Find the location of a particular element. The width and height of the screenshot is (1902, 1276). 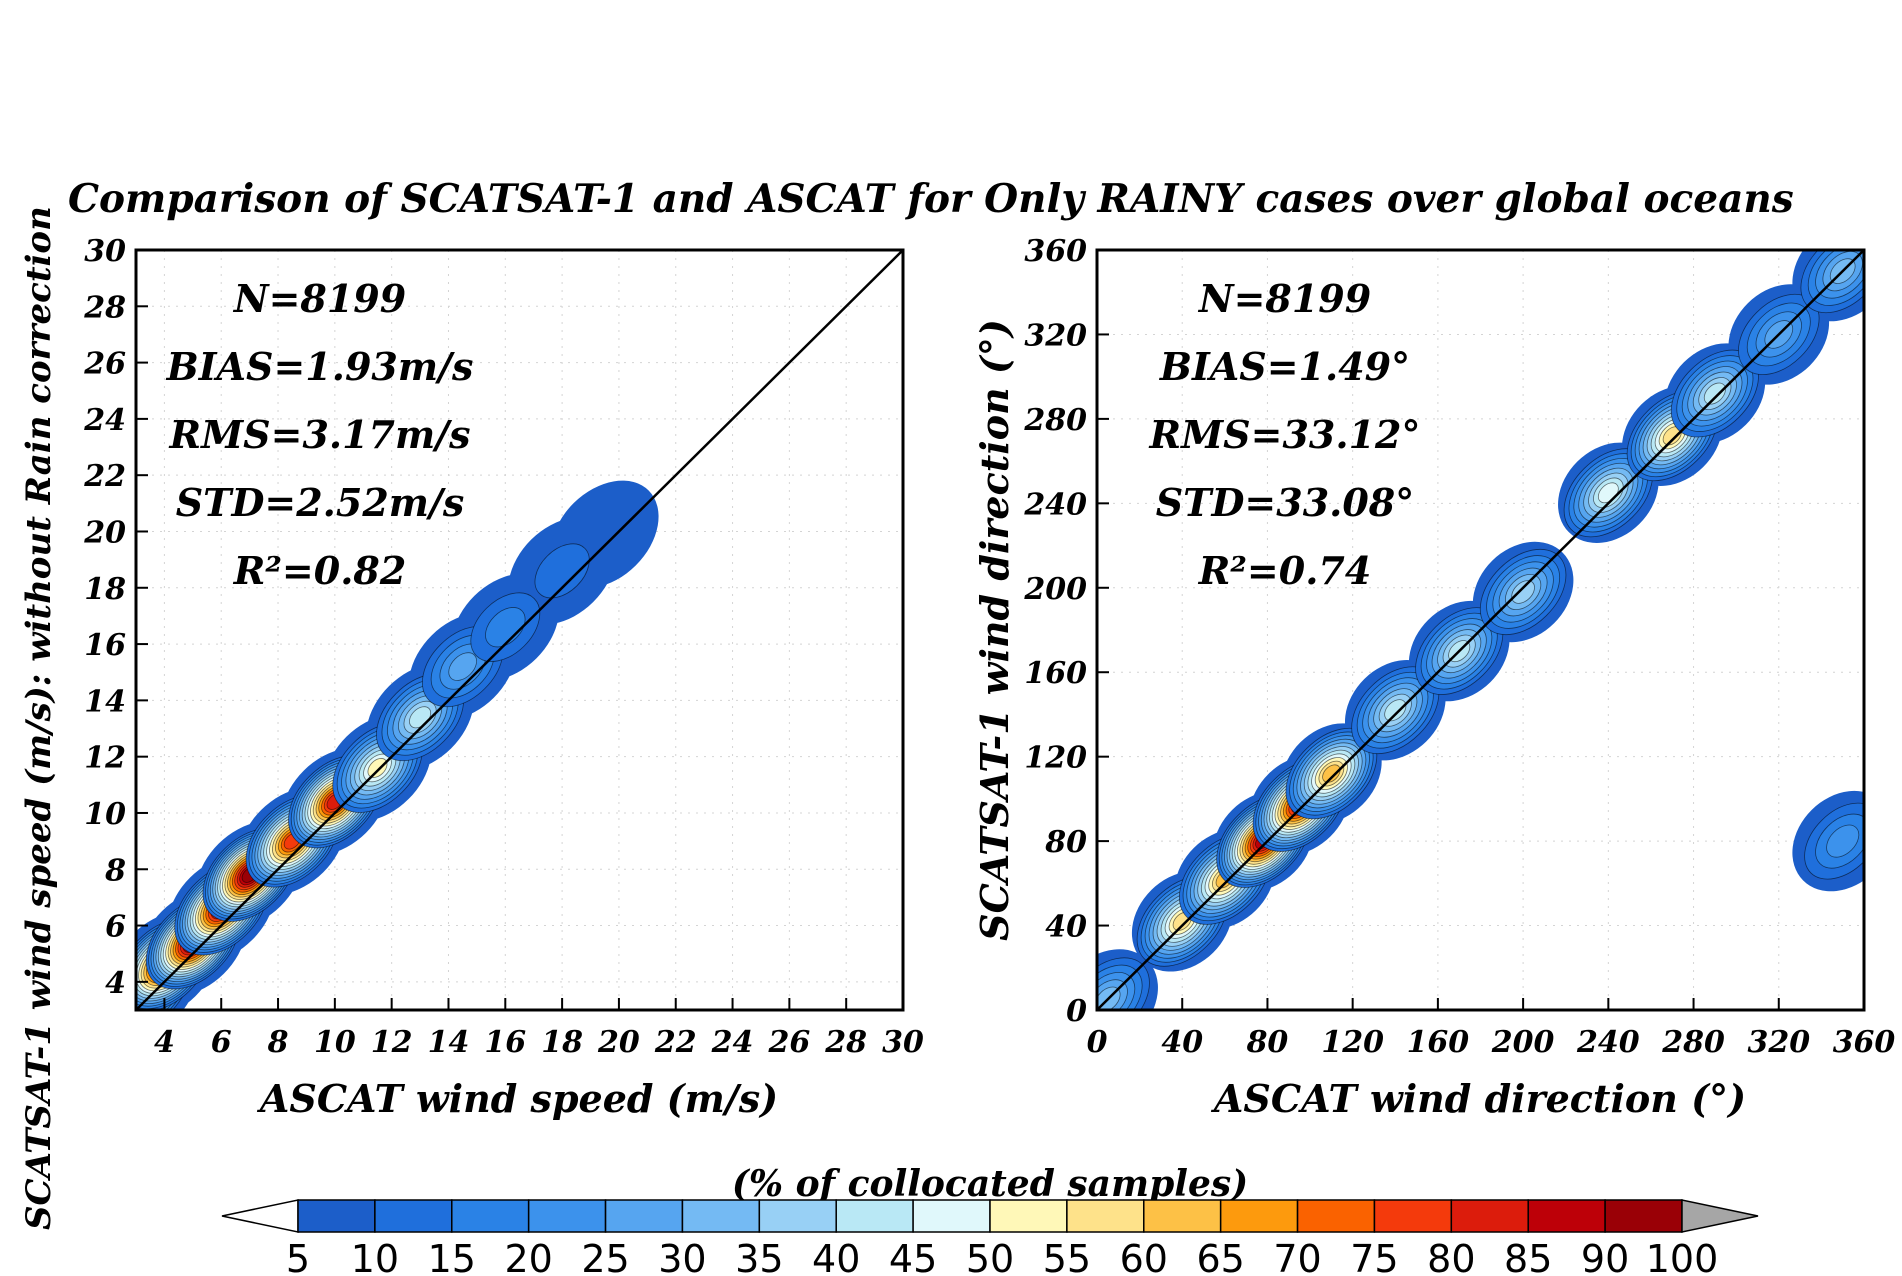

colorbar-segments is located at coordinates (990, 1216).